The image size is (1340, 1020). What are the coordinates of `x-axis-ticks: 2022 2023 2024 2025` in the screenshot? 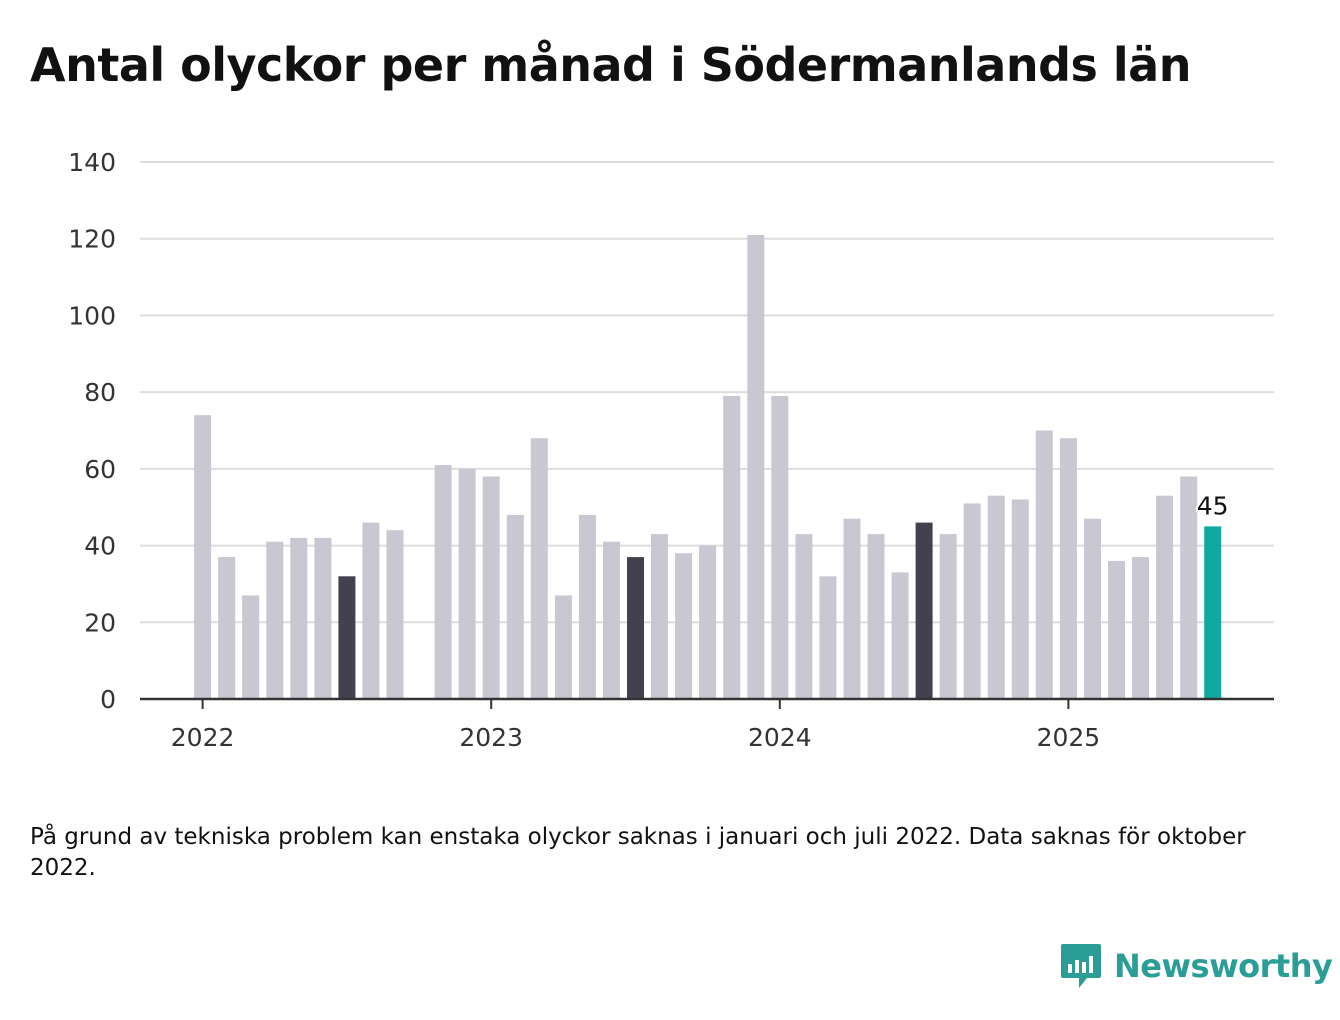 It's located at (635, 725).